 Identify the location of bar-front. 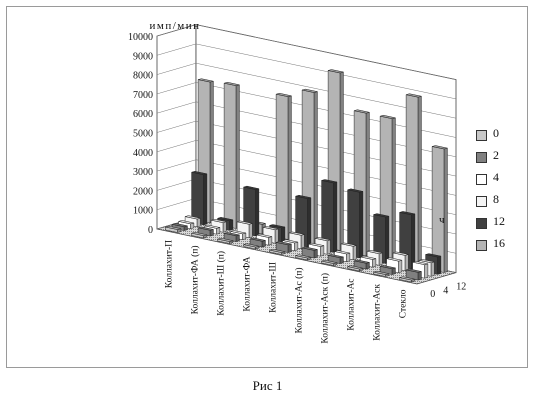
(438, 209).